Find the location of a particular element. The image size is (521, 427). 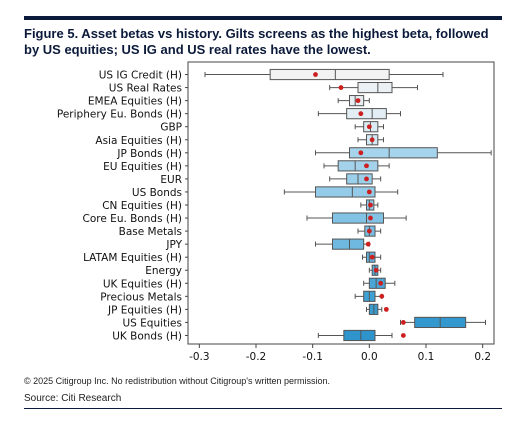

y-label: Asia Equities (H) is located at coordinates (138, 141).